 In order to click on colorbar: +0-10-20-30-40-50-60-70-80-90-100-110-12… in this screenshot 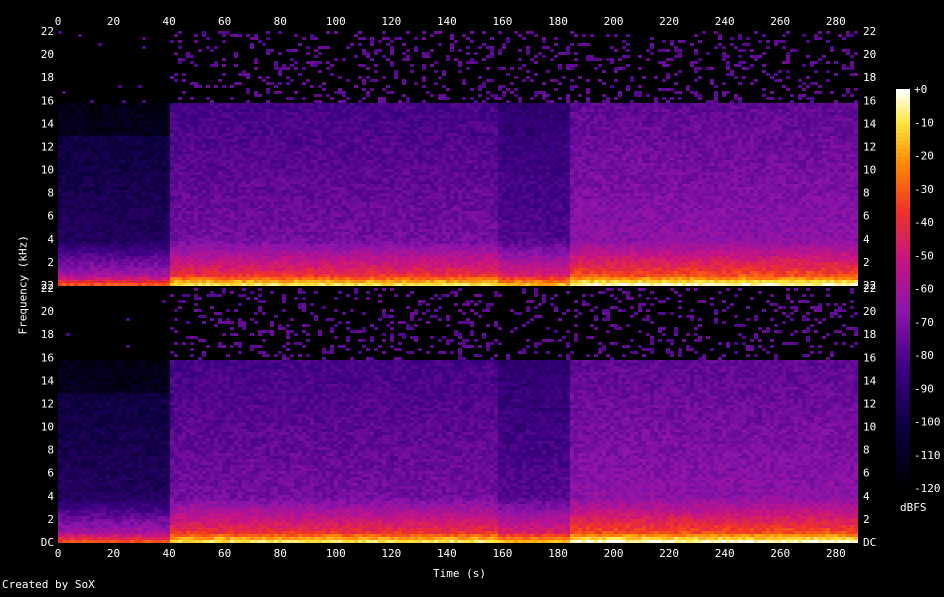, I will do `click(918, 289)`.